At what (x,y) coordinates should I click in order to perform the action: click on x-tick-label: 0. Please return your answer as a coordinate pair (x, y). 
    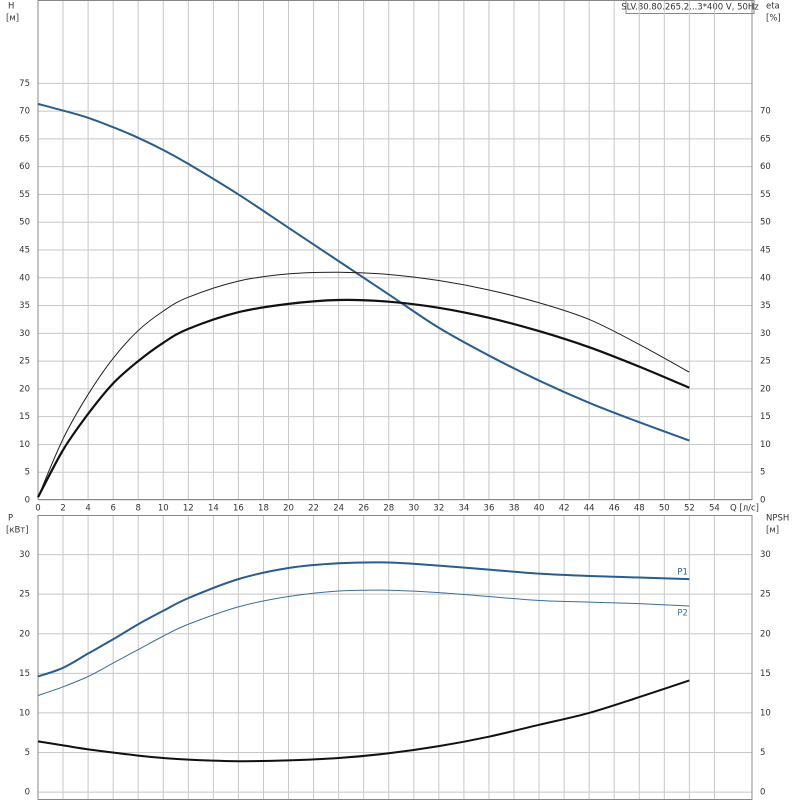
    Looking at the image, I should click on (37, 509).